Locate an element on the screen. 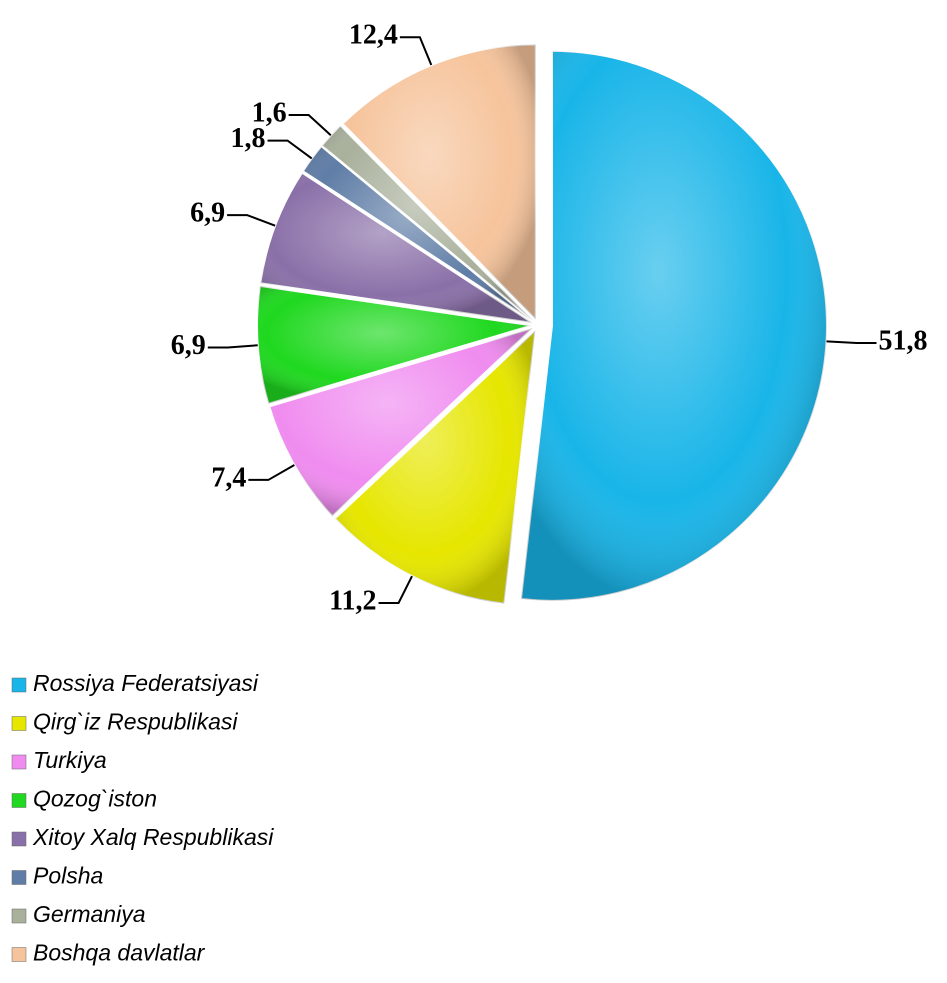  legend-label: Boshqa davlatlar is located at coordinates (119, 953).